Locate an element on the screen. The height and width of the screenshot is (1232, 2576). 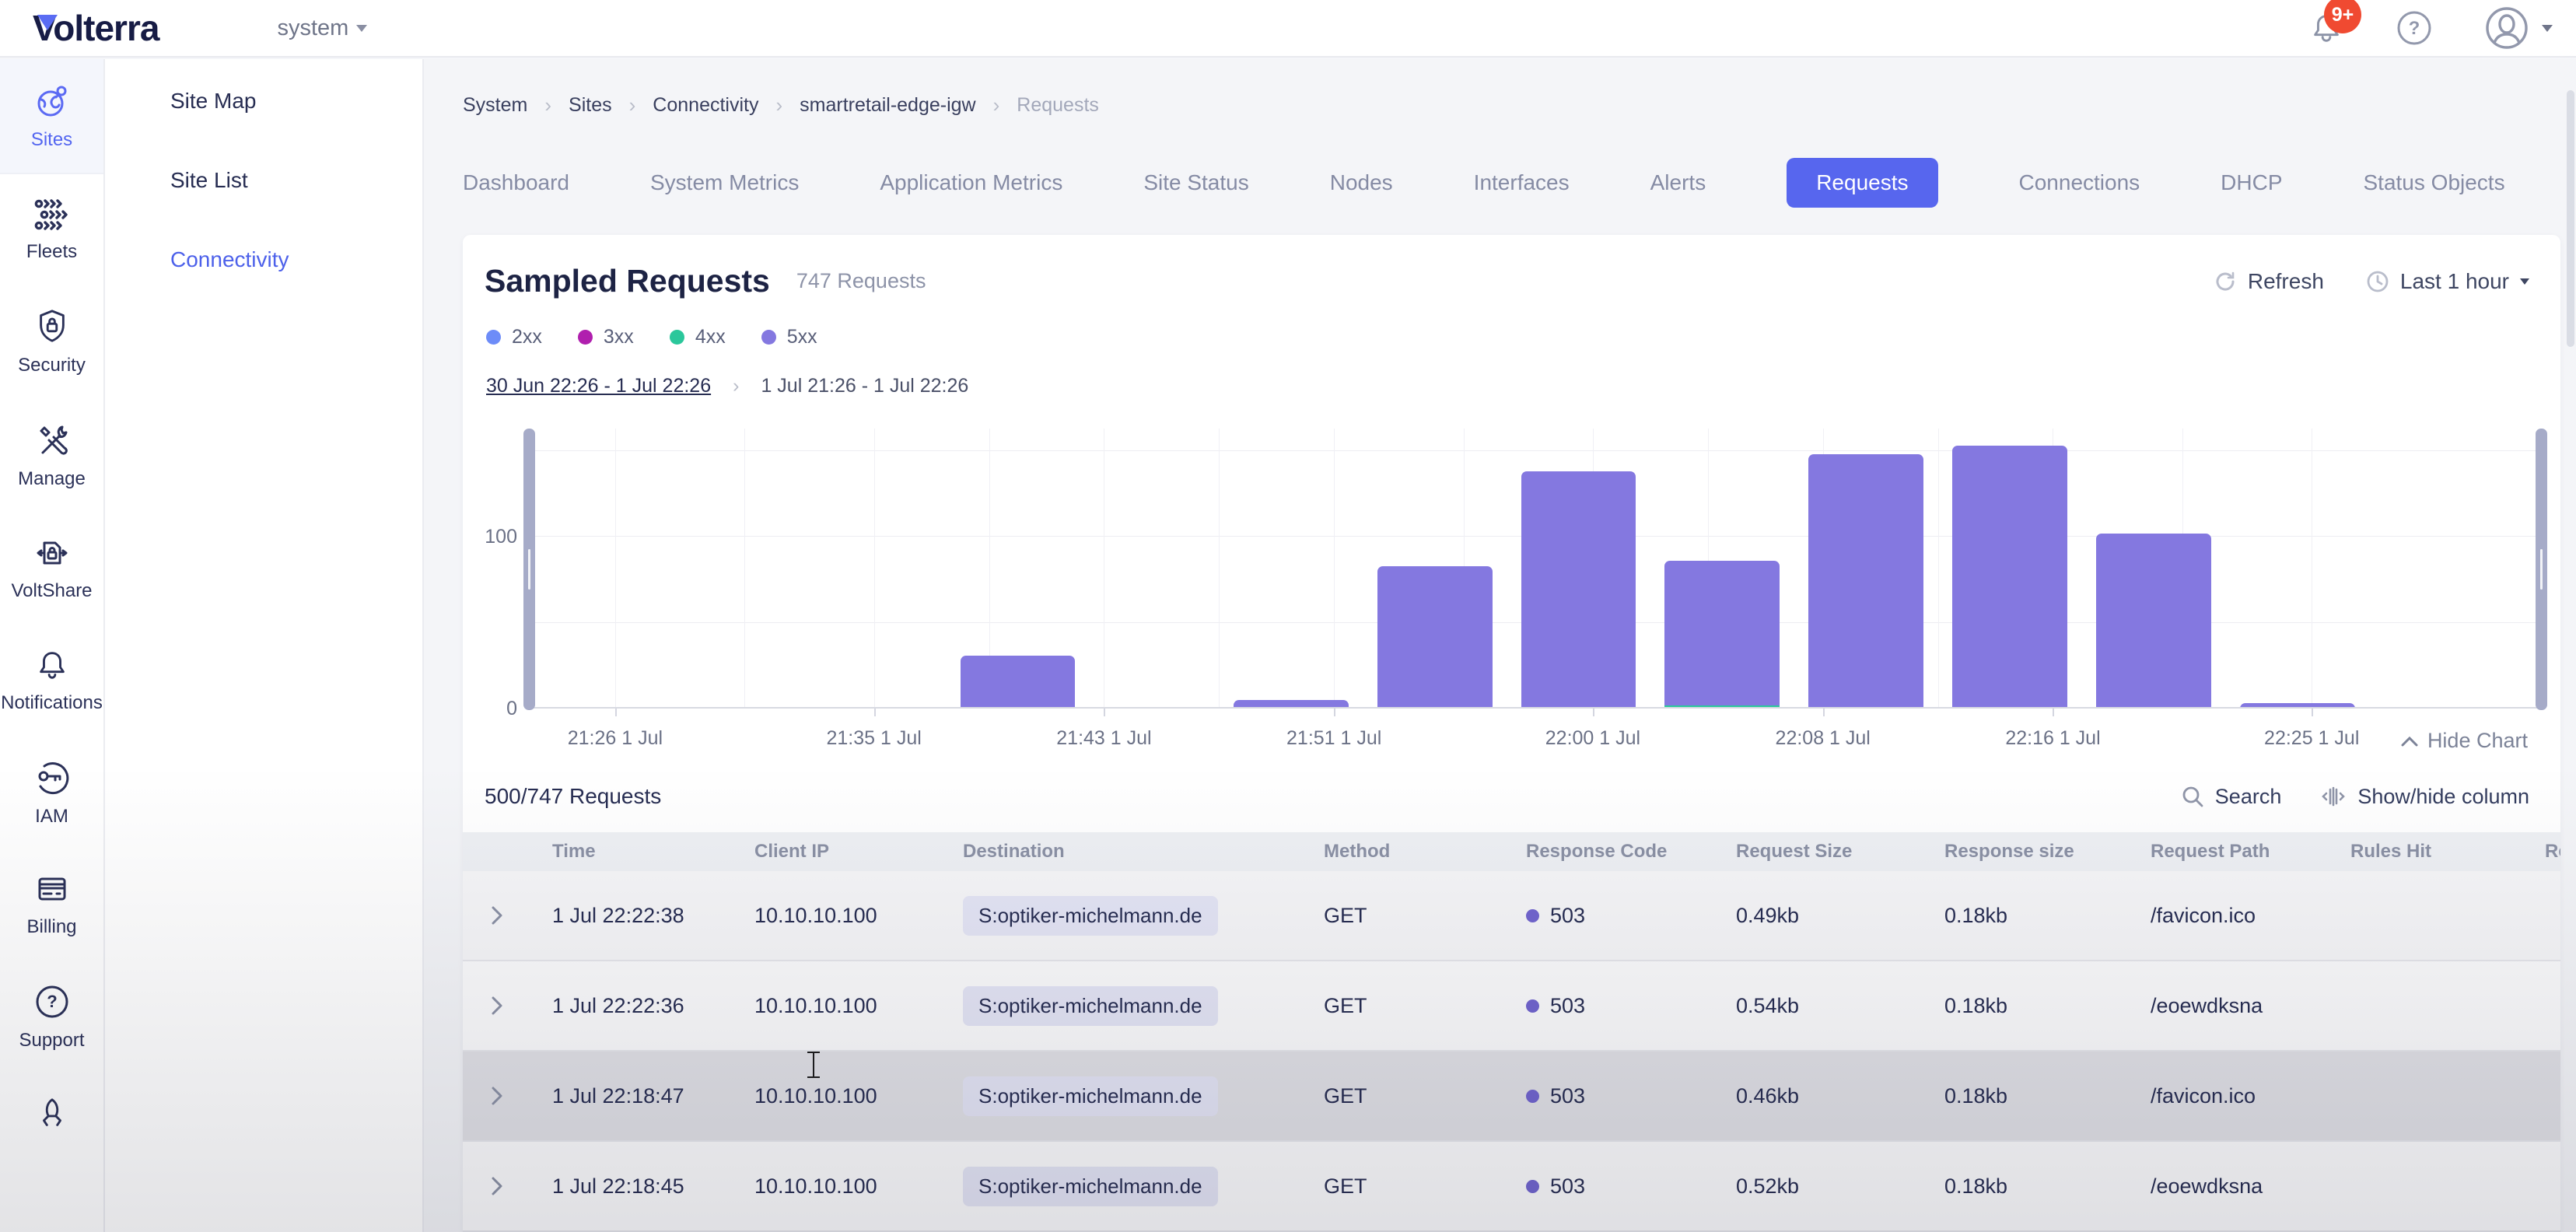
tab-system-metrics: System Metrics is located at coordinates (725, 182).